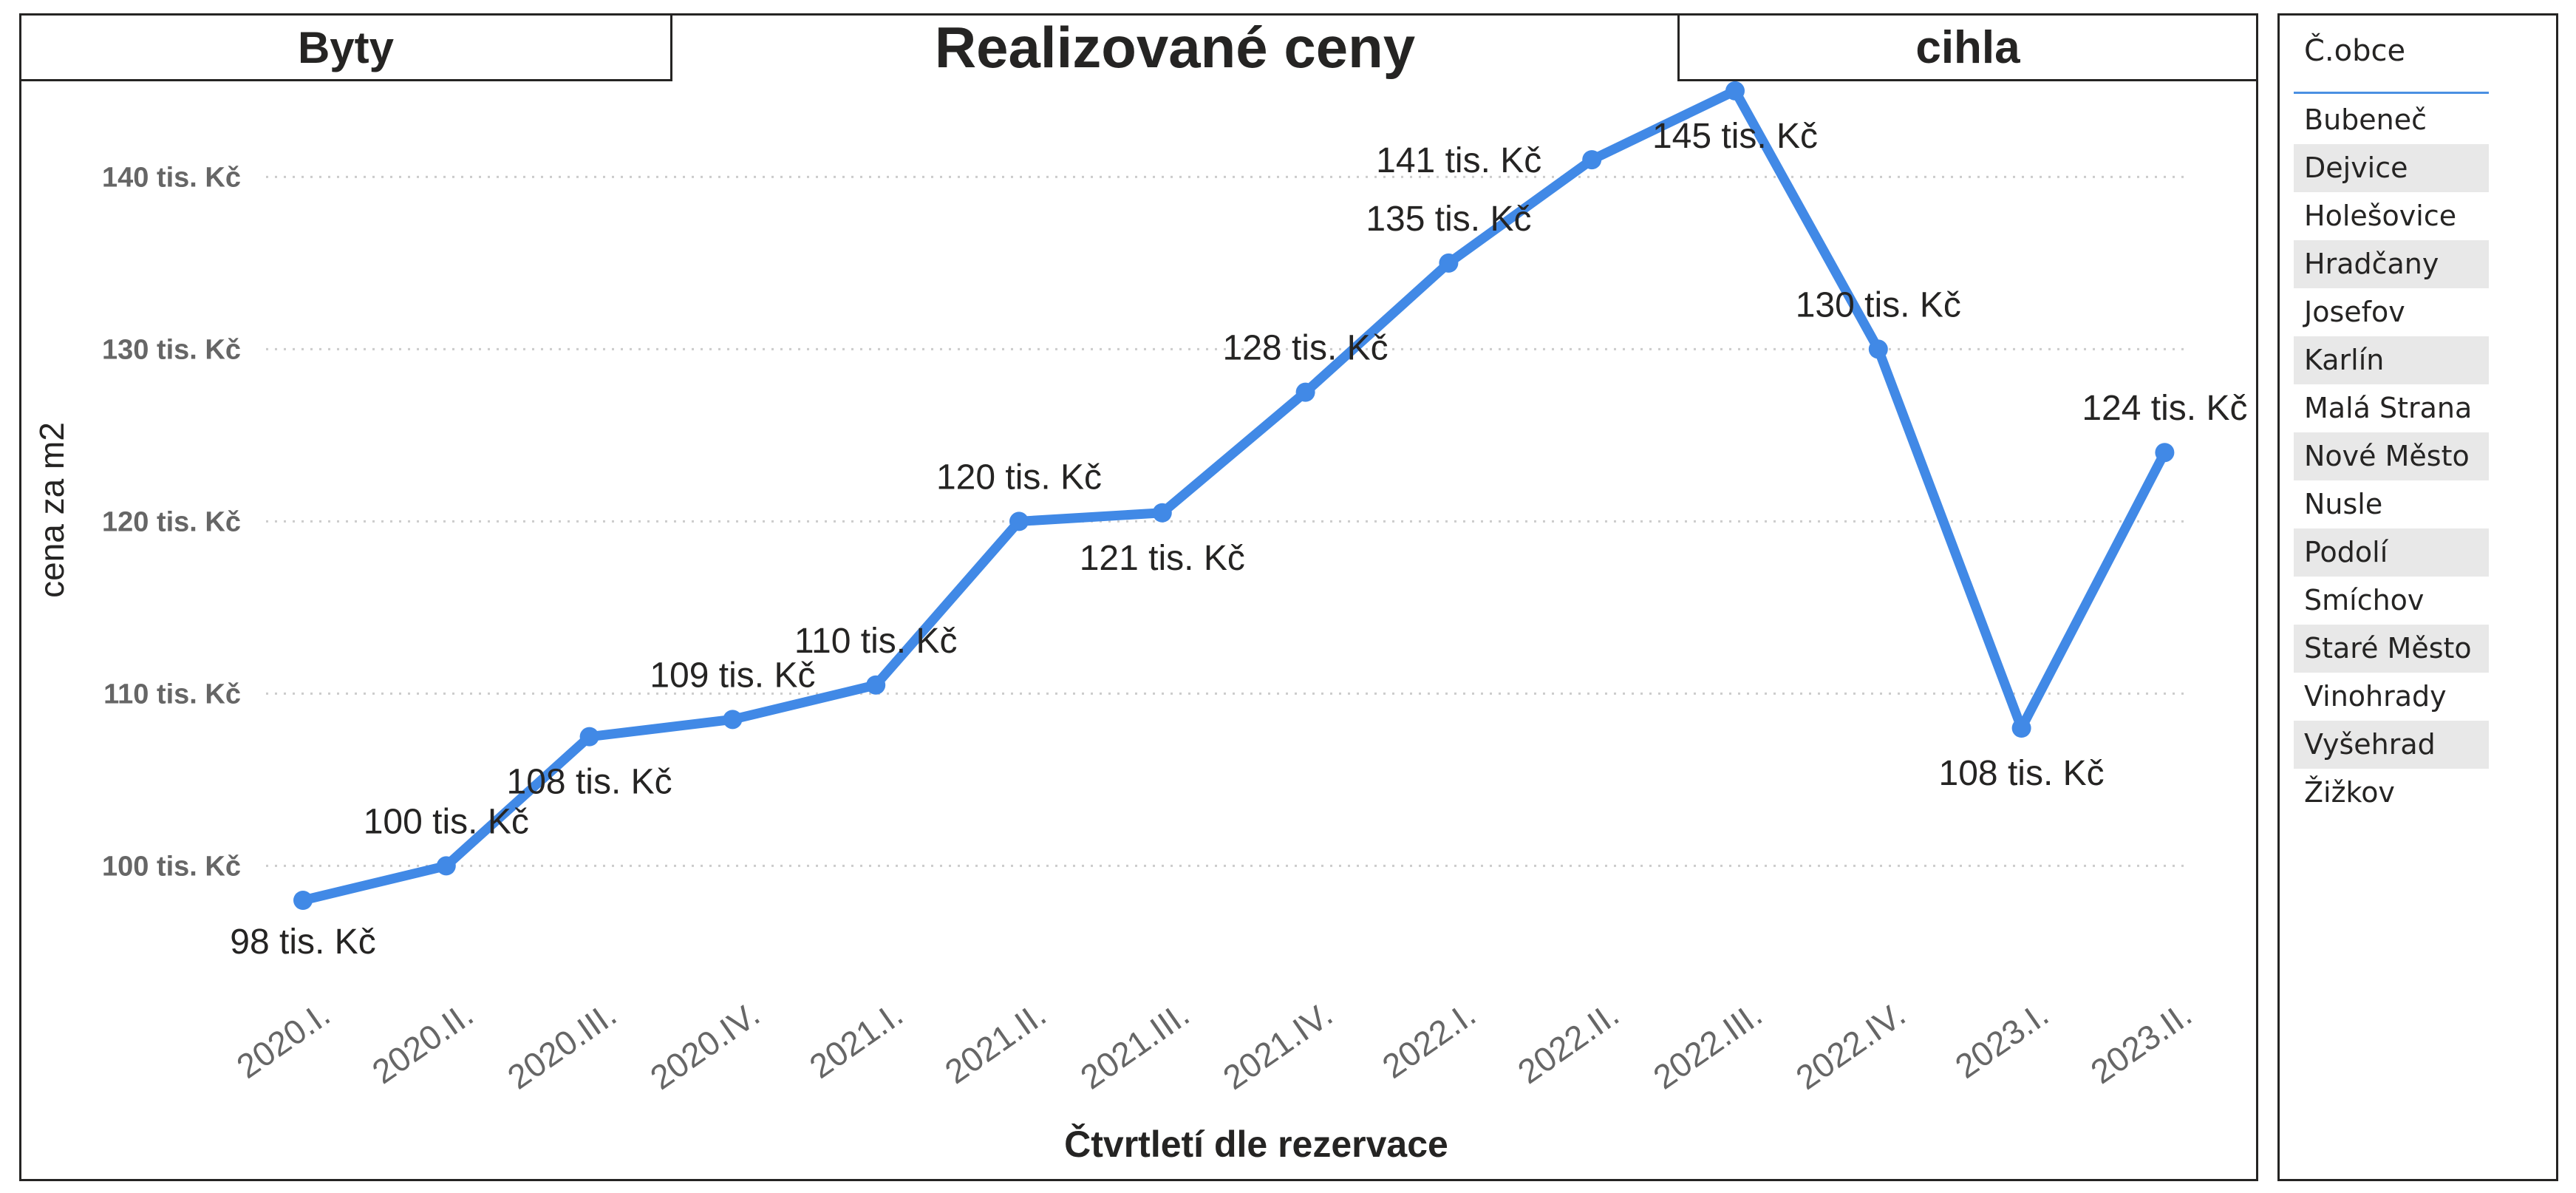 The image size is (2576, 1193). Describe the element at coordinates (995, 1043) in the screenshot. I see `x-tick-label: 2021.II.` at that location.